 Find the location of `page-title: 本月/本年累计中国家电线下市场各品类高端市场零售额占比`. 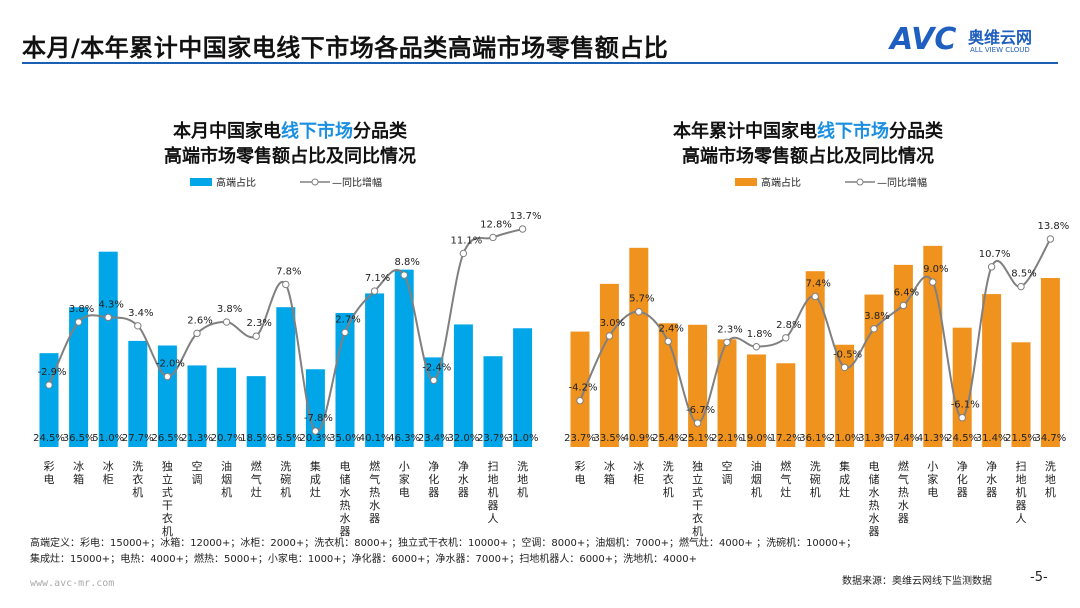

page-title: 本月/本年累计中国家电线下市场各品类高端市场零售额占比 is located at coordinates (345, 48).